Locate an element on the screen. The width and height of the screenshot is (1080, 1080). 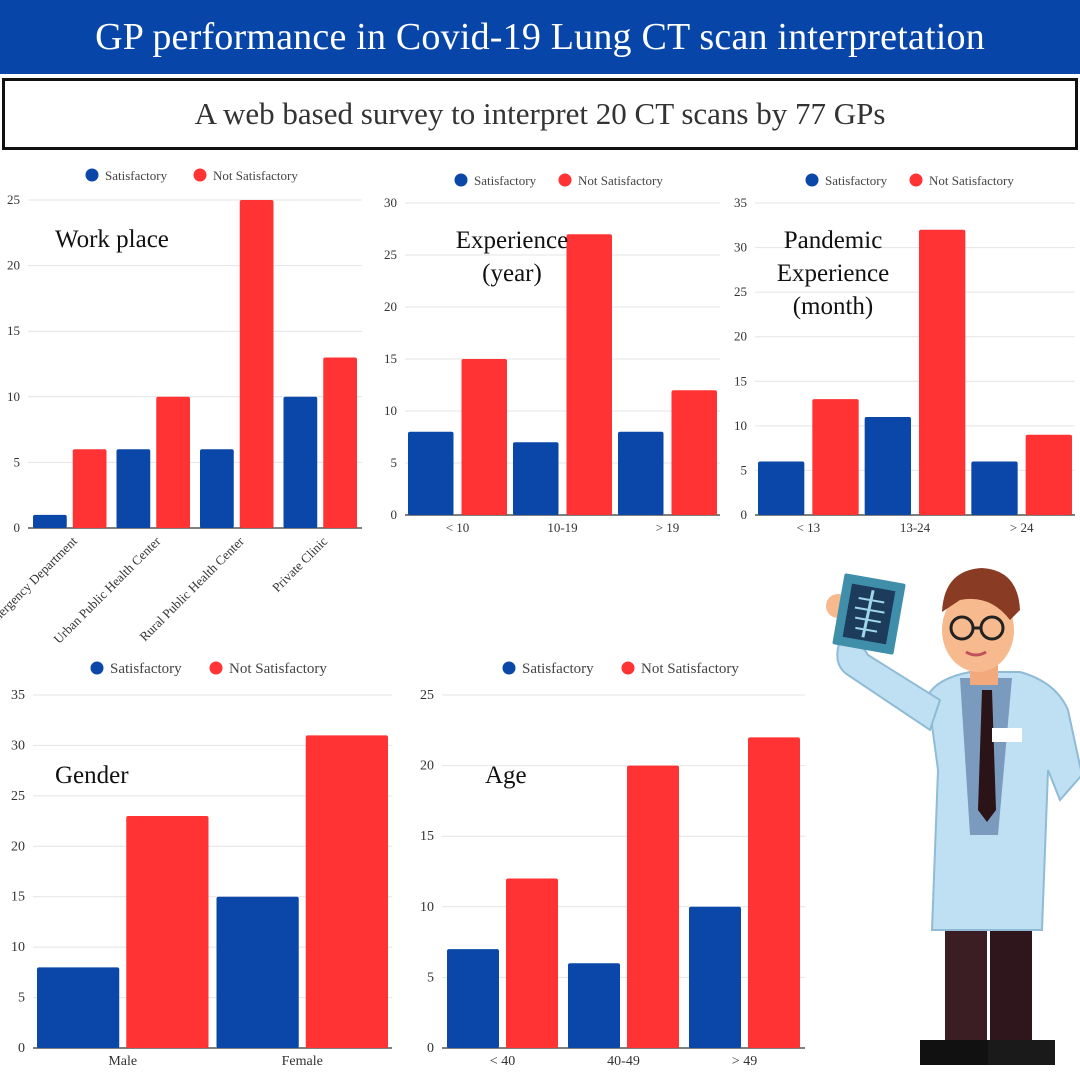
x-tick-label: 40-49 is located at coordinates (623, 1061).